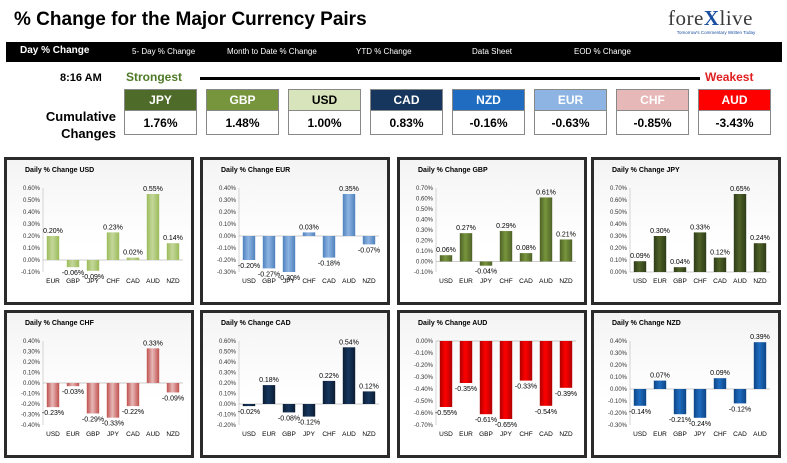 This screenshot has width=787, height=463. What do you see at coordinates (466, 389) in the screenshot?
I see `data-label: -0.35%` at bounding box center [466, 389].